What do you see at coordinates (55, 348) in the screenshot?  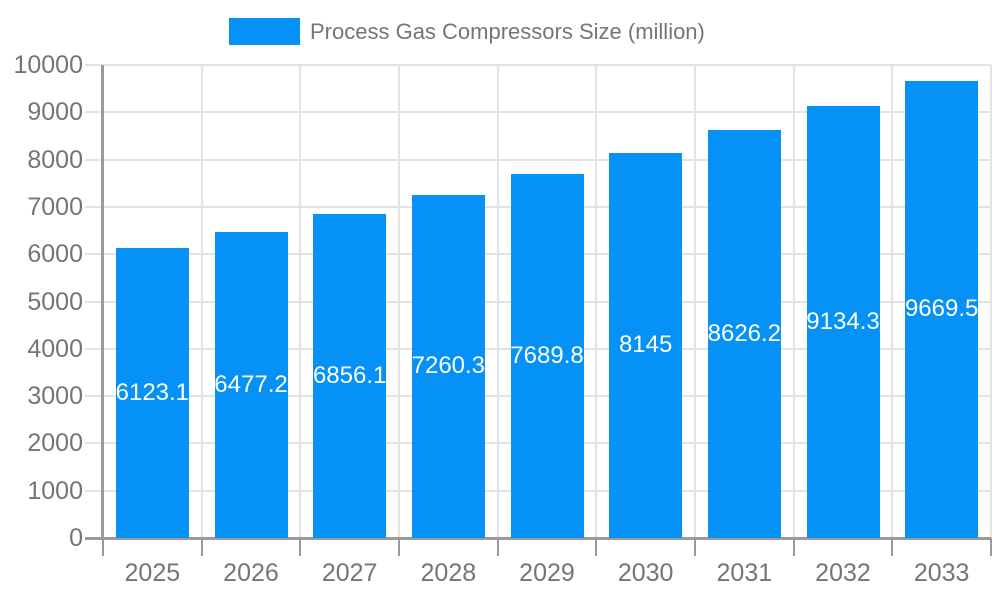 I see `y-axis-tick-label: 4000` at bounding box center [55, 348].